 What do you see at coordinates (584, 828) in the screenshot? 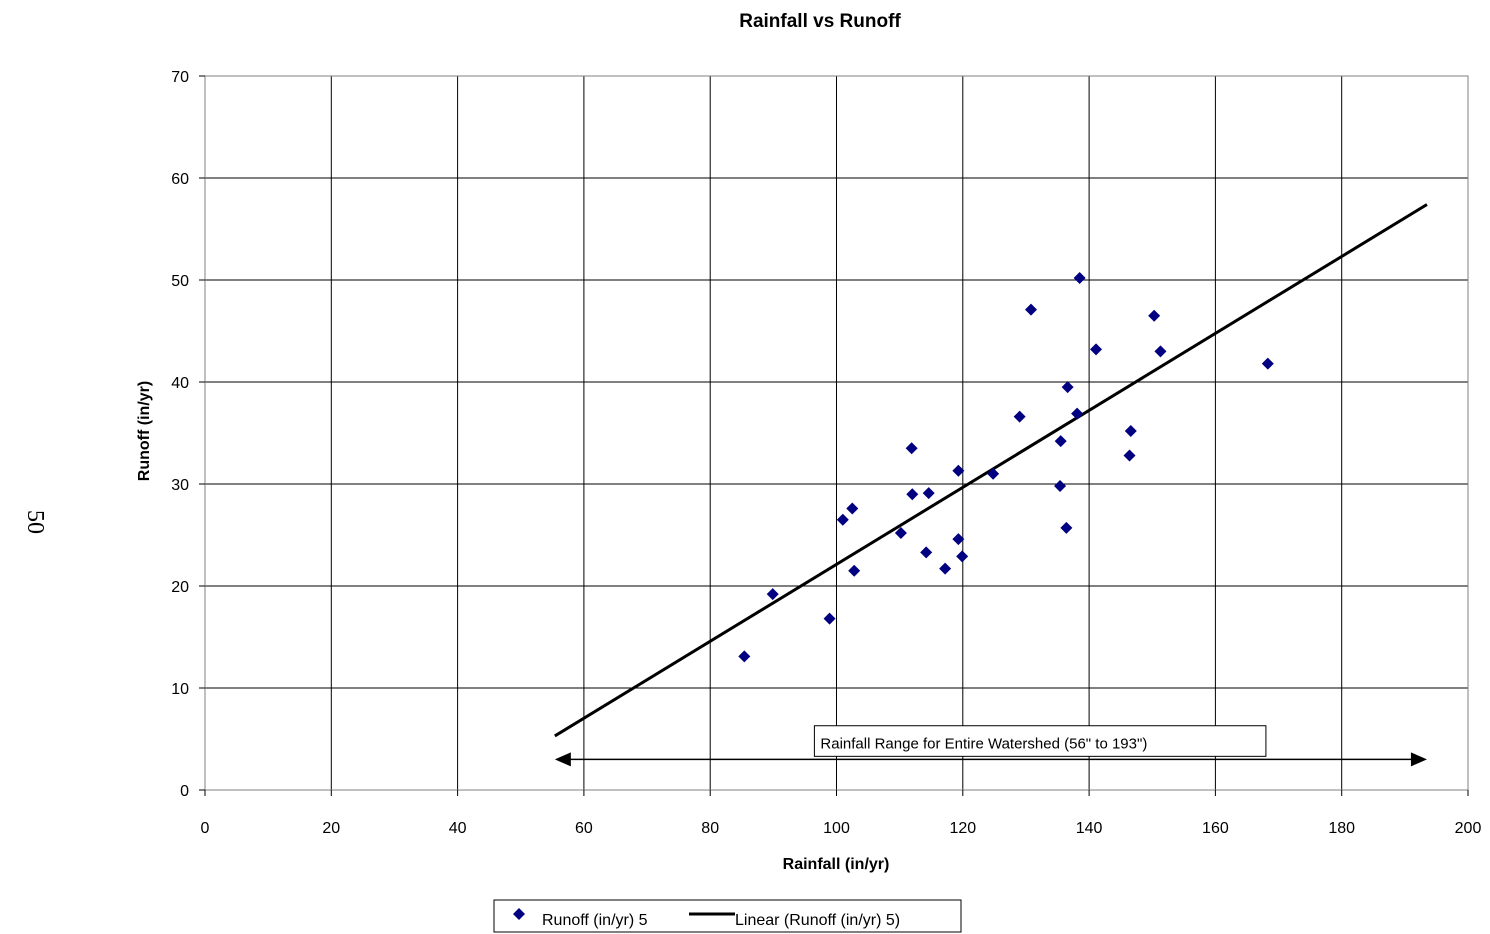
I see `x-tick-label: 60` at bounding box center [584, 828].